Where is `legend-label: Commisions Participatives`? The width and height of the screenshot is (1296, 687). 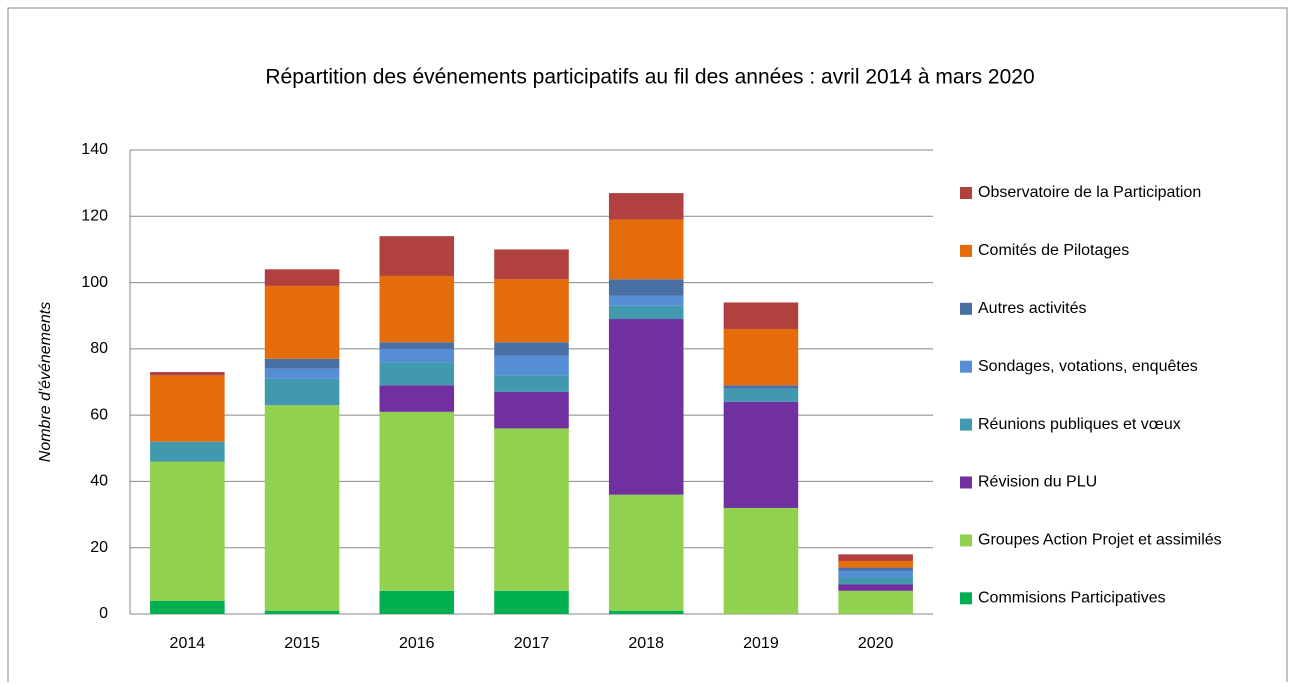 legend-label: Commisions Participatives is located at coordinates (1072, 598).